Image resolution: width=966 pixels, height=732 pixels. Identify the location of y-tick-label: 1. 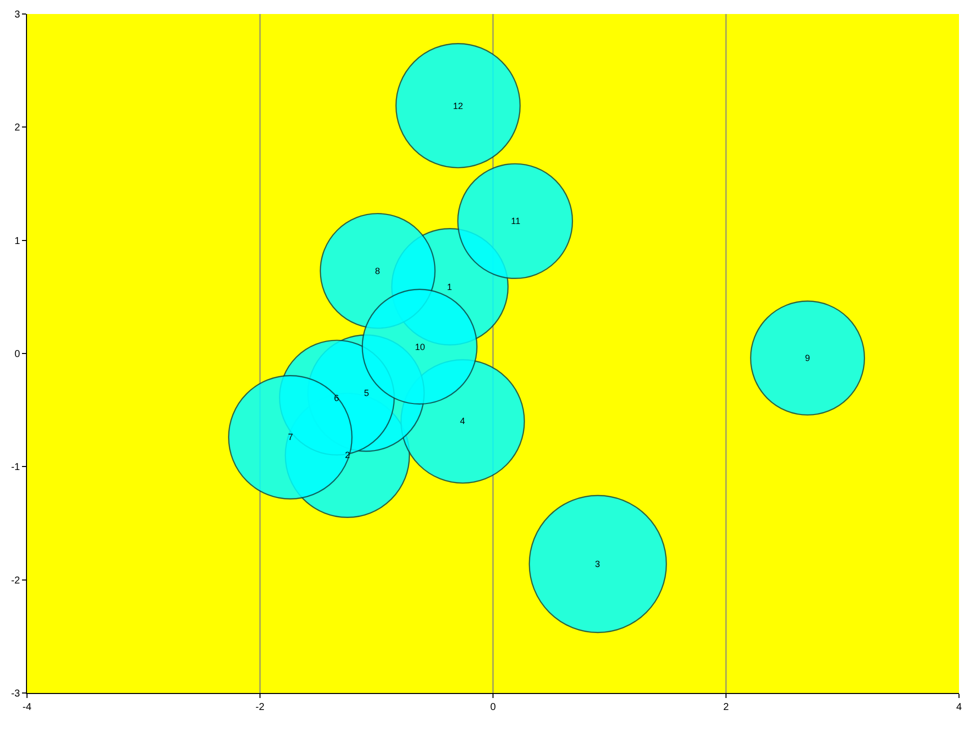
(17, 241).